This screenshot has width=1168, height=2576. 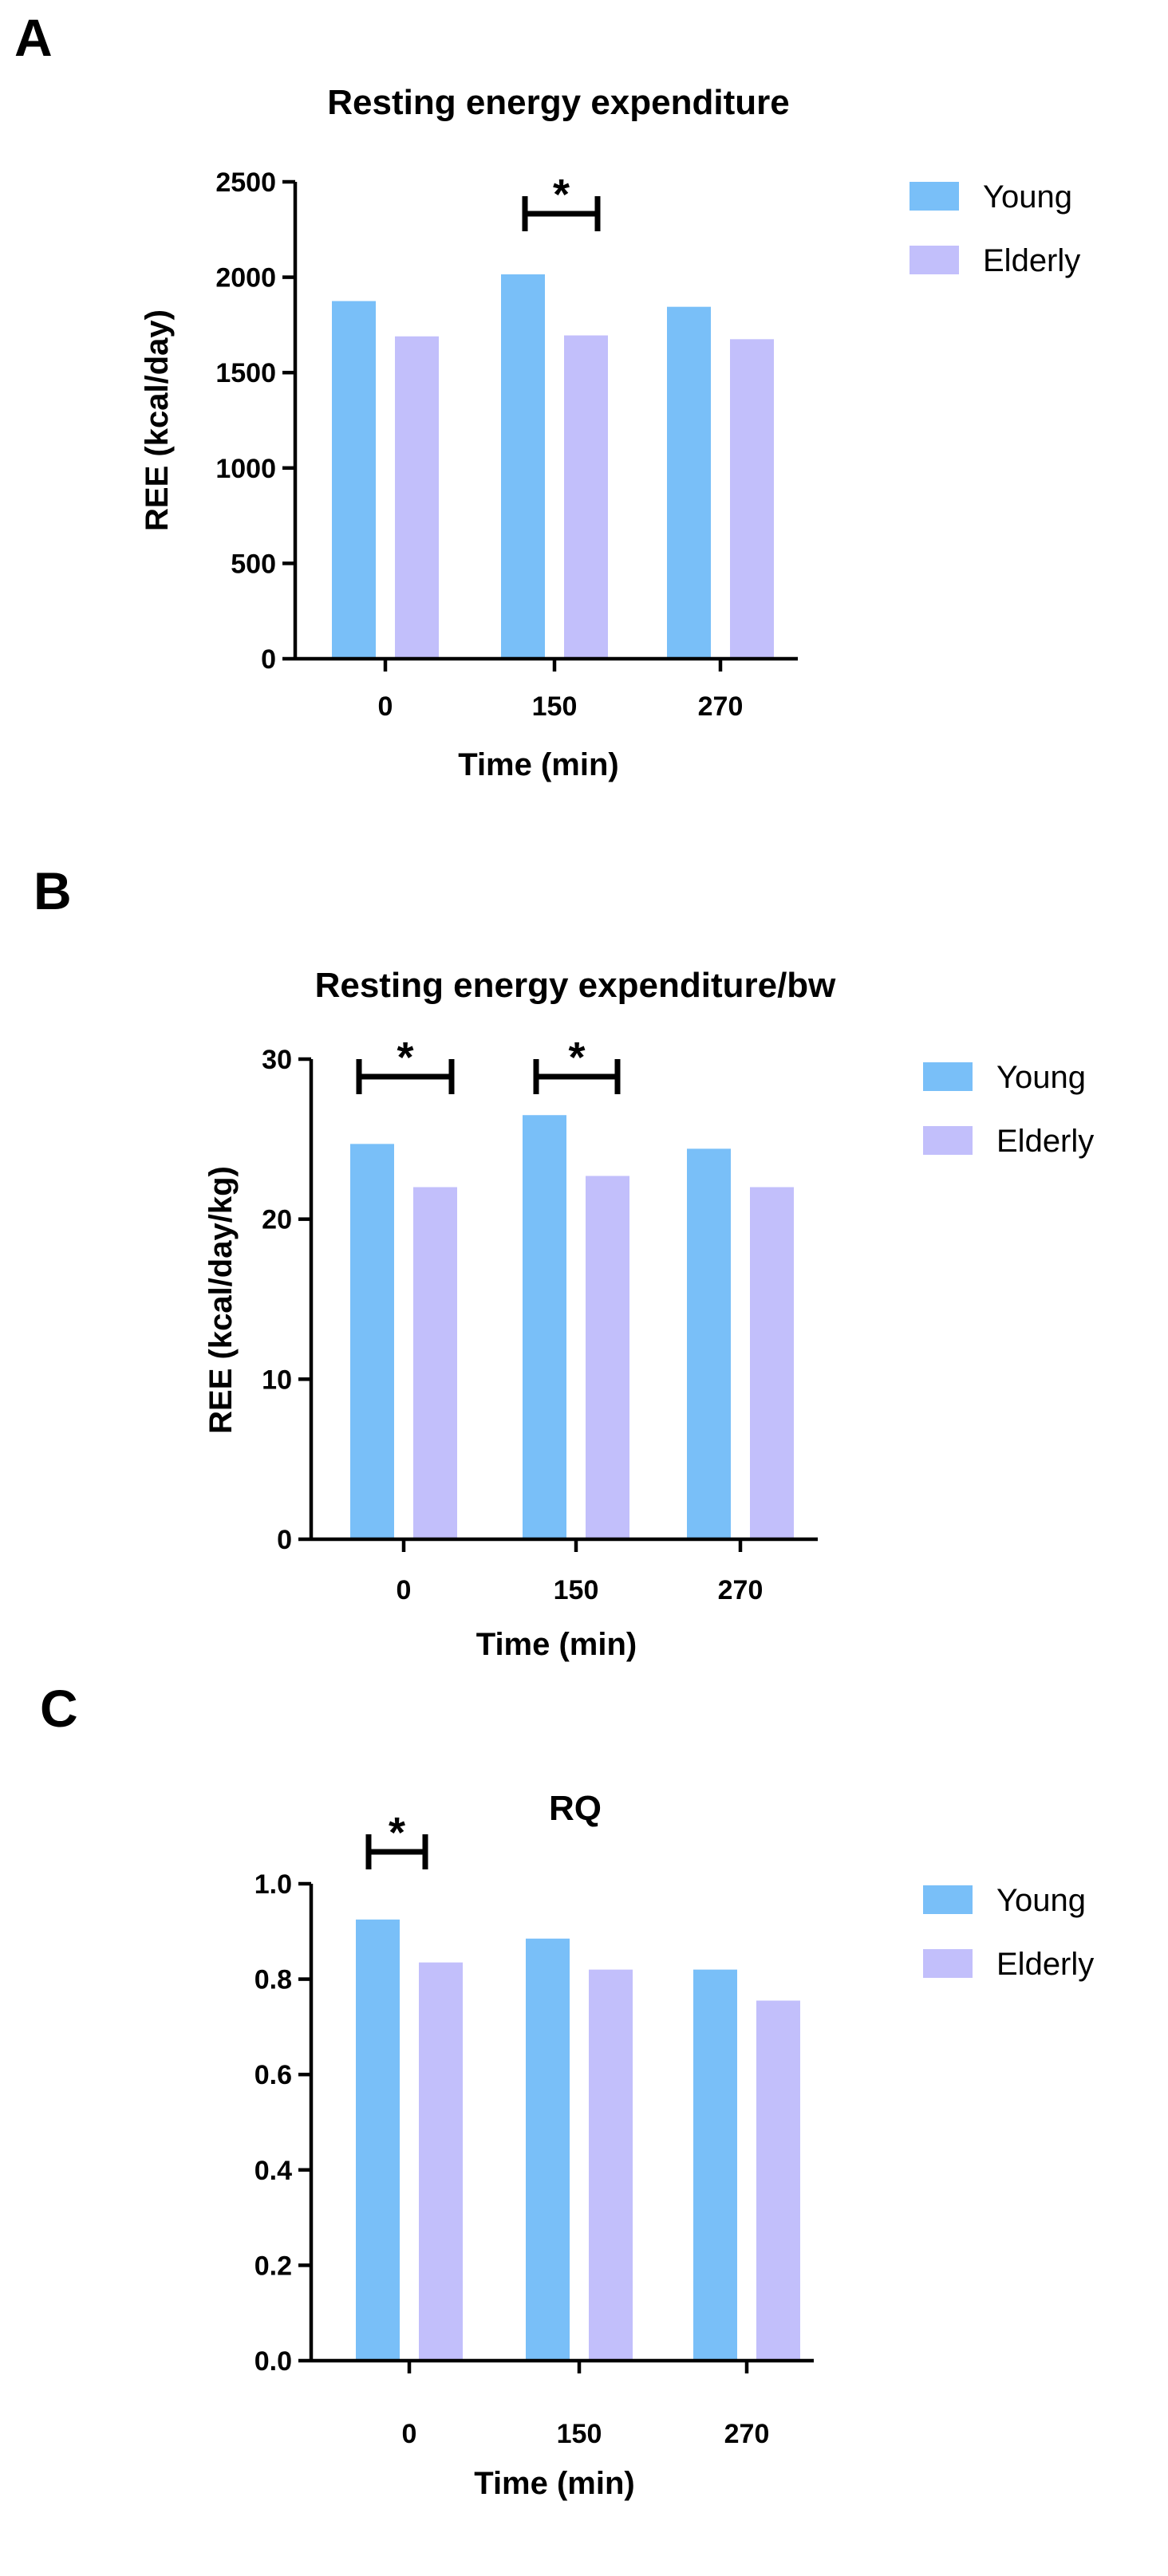 I want to click on y-tick-label: 0.6, so click(x=273, y=2075).